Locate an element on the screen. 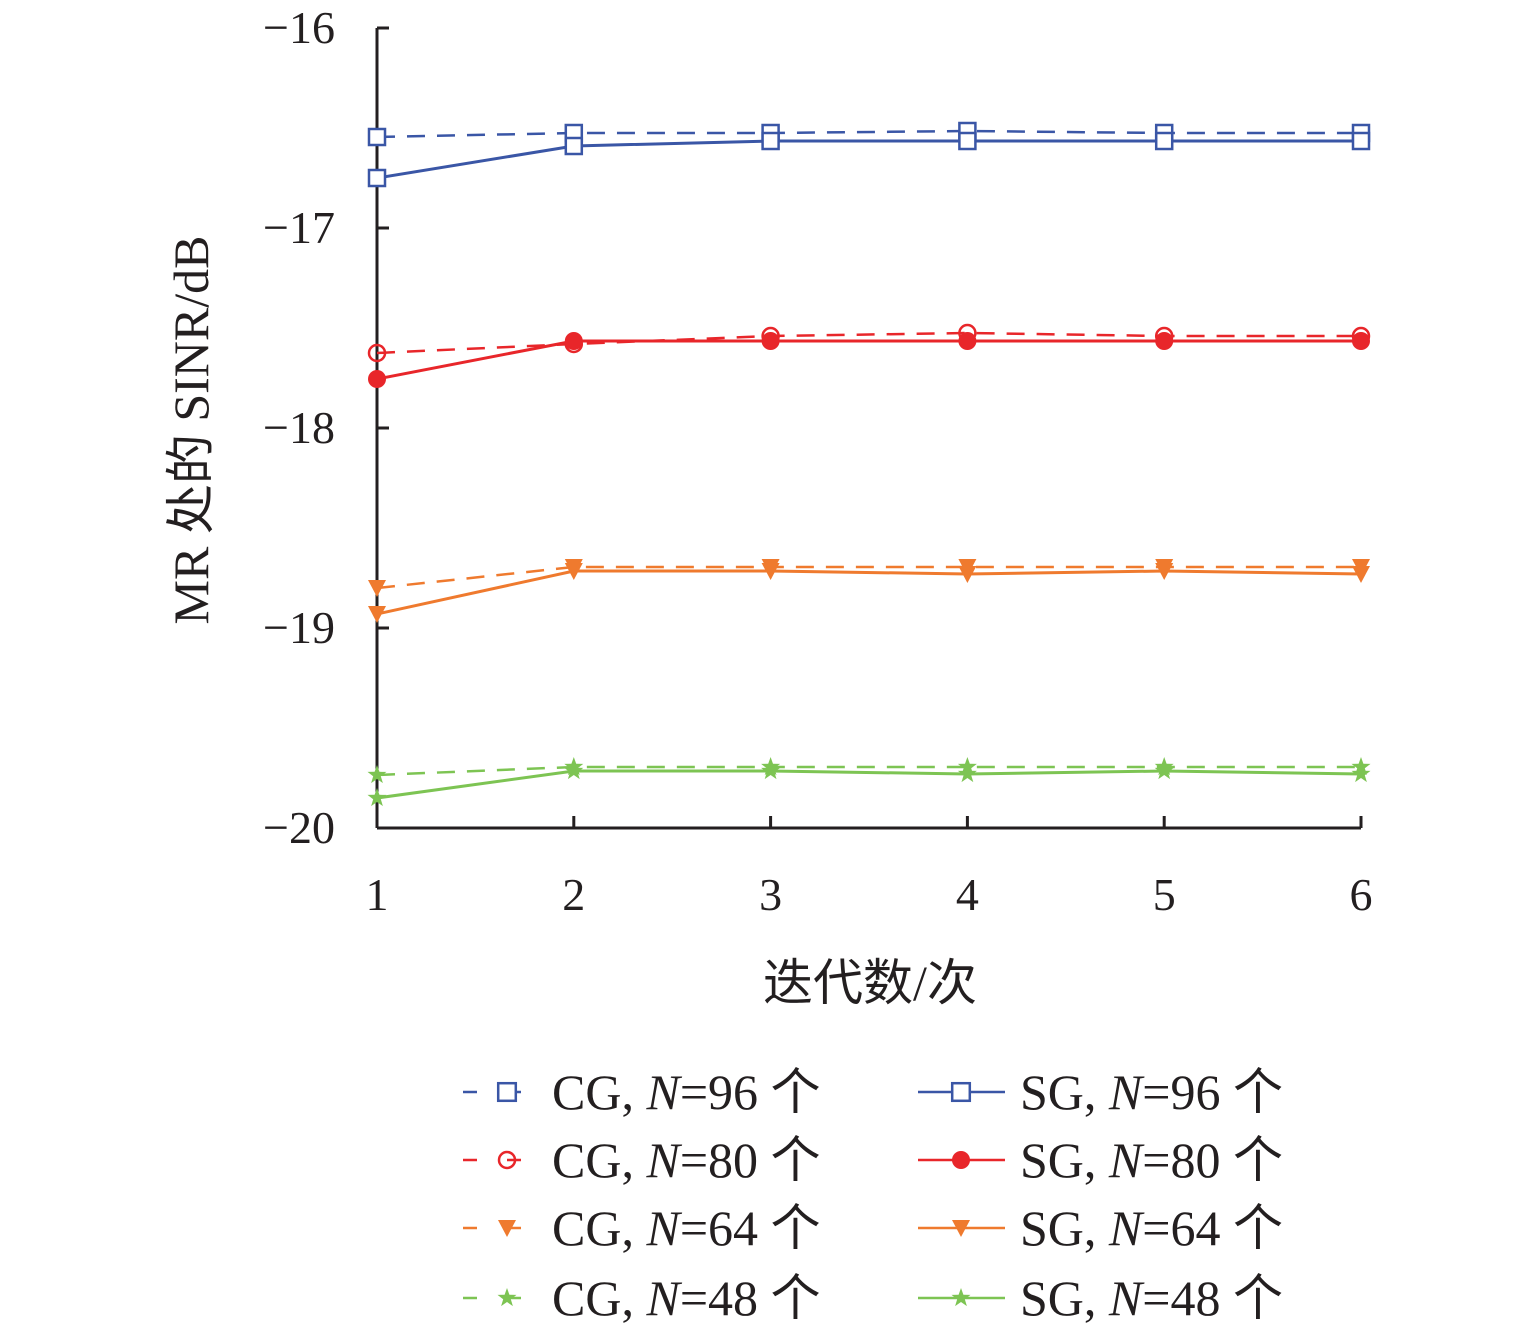  legend-item: CG, N=96 个 is located at coordinates (642, 1092).